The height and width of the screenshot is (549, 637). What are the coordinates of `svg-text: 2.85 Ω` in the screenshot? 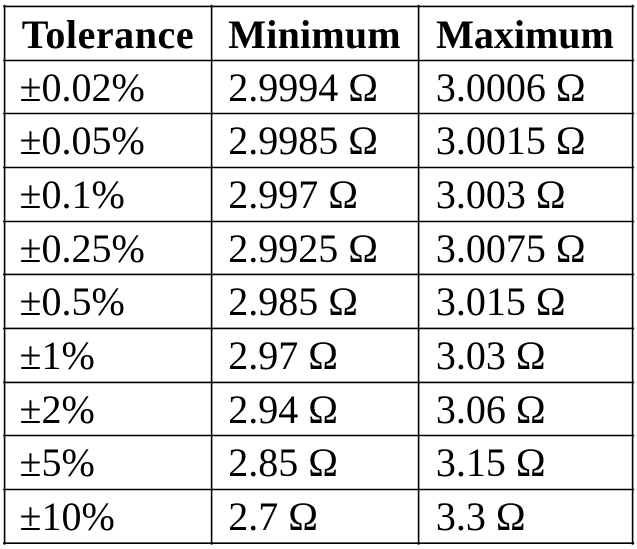 It's located at (283, 462).